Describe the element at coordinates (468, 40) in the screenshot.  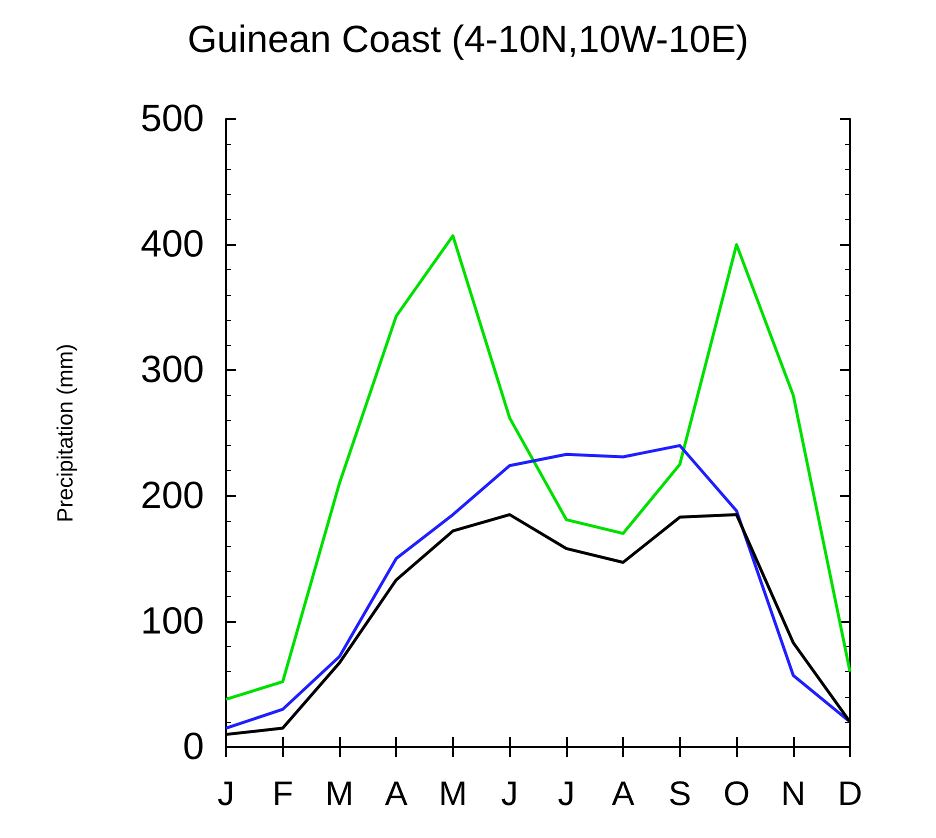
I see `chart-title: Guinean Coast (4-10N,10W-10E)` at that location.